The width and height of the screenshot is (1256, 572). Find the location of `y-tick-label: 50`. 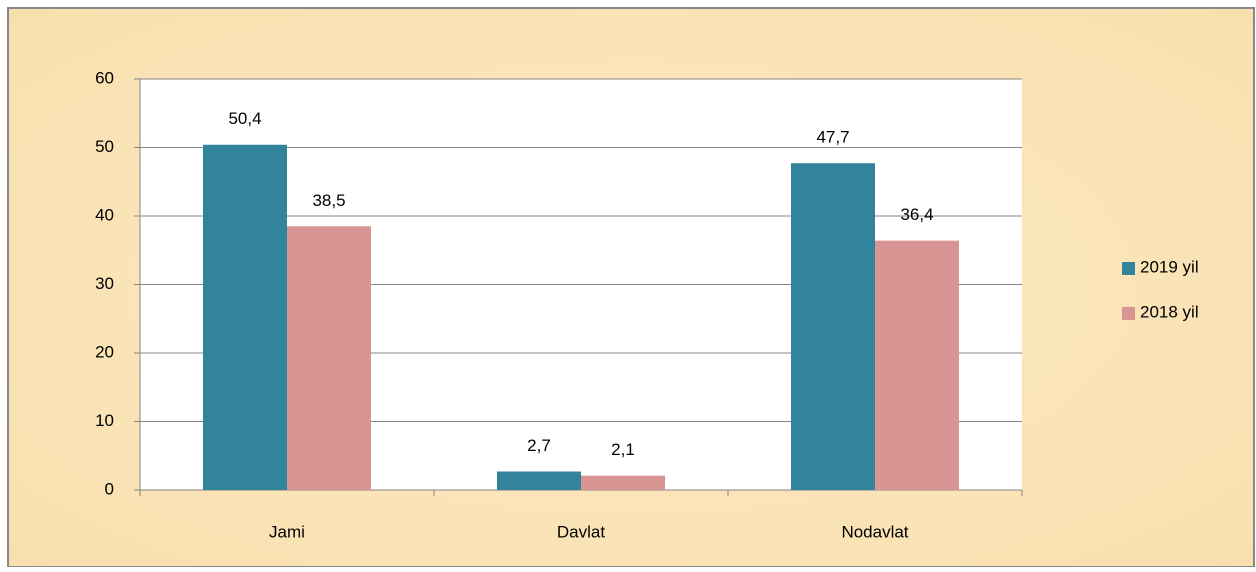

y-tick-label: 50 is located at coordinates (104, 146).